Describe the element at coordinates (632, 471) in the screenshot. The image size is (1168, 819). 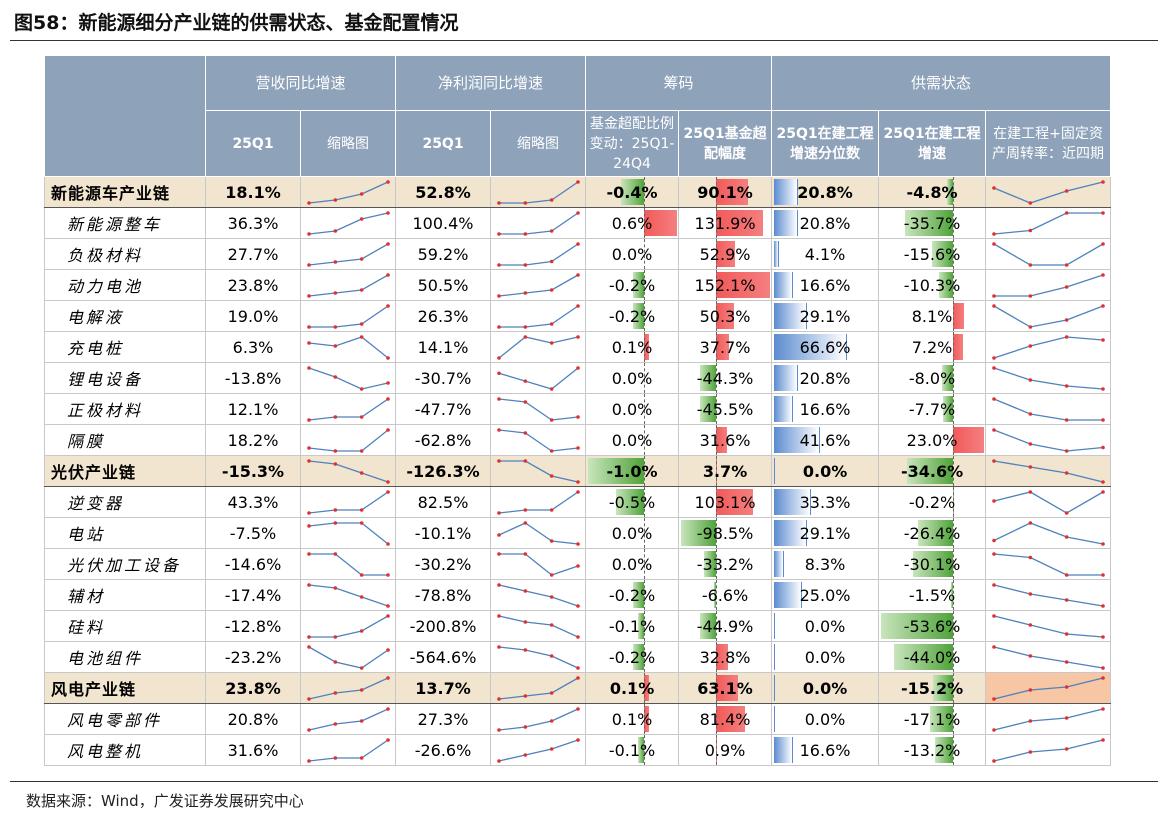
I see `cell-value: -1.0%` at that location.